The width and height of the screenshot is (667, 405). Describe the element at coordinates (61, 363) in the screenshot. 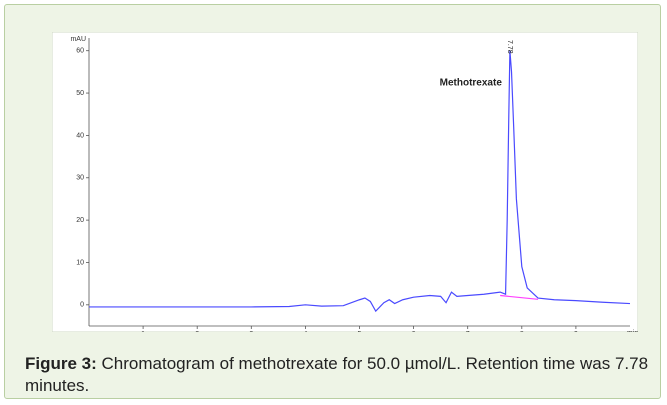

I see `caption-label: Figure 3:` at that location.